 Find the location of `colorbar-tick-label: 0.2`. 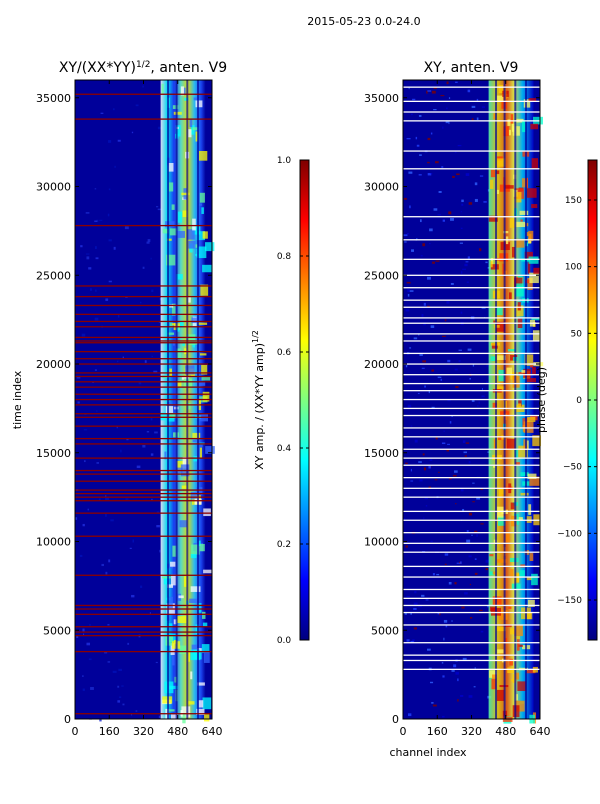

colorbar-tick-label: 0.2 is located at coordinates (284, 545).